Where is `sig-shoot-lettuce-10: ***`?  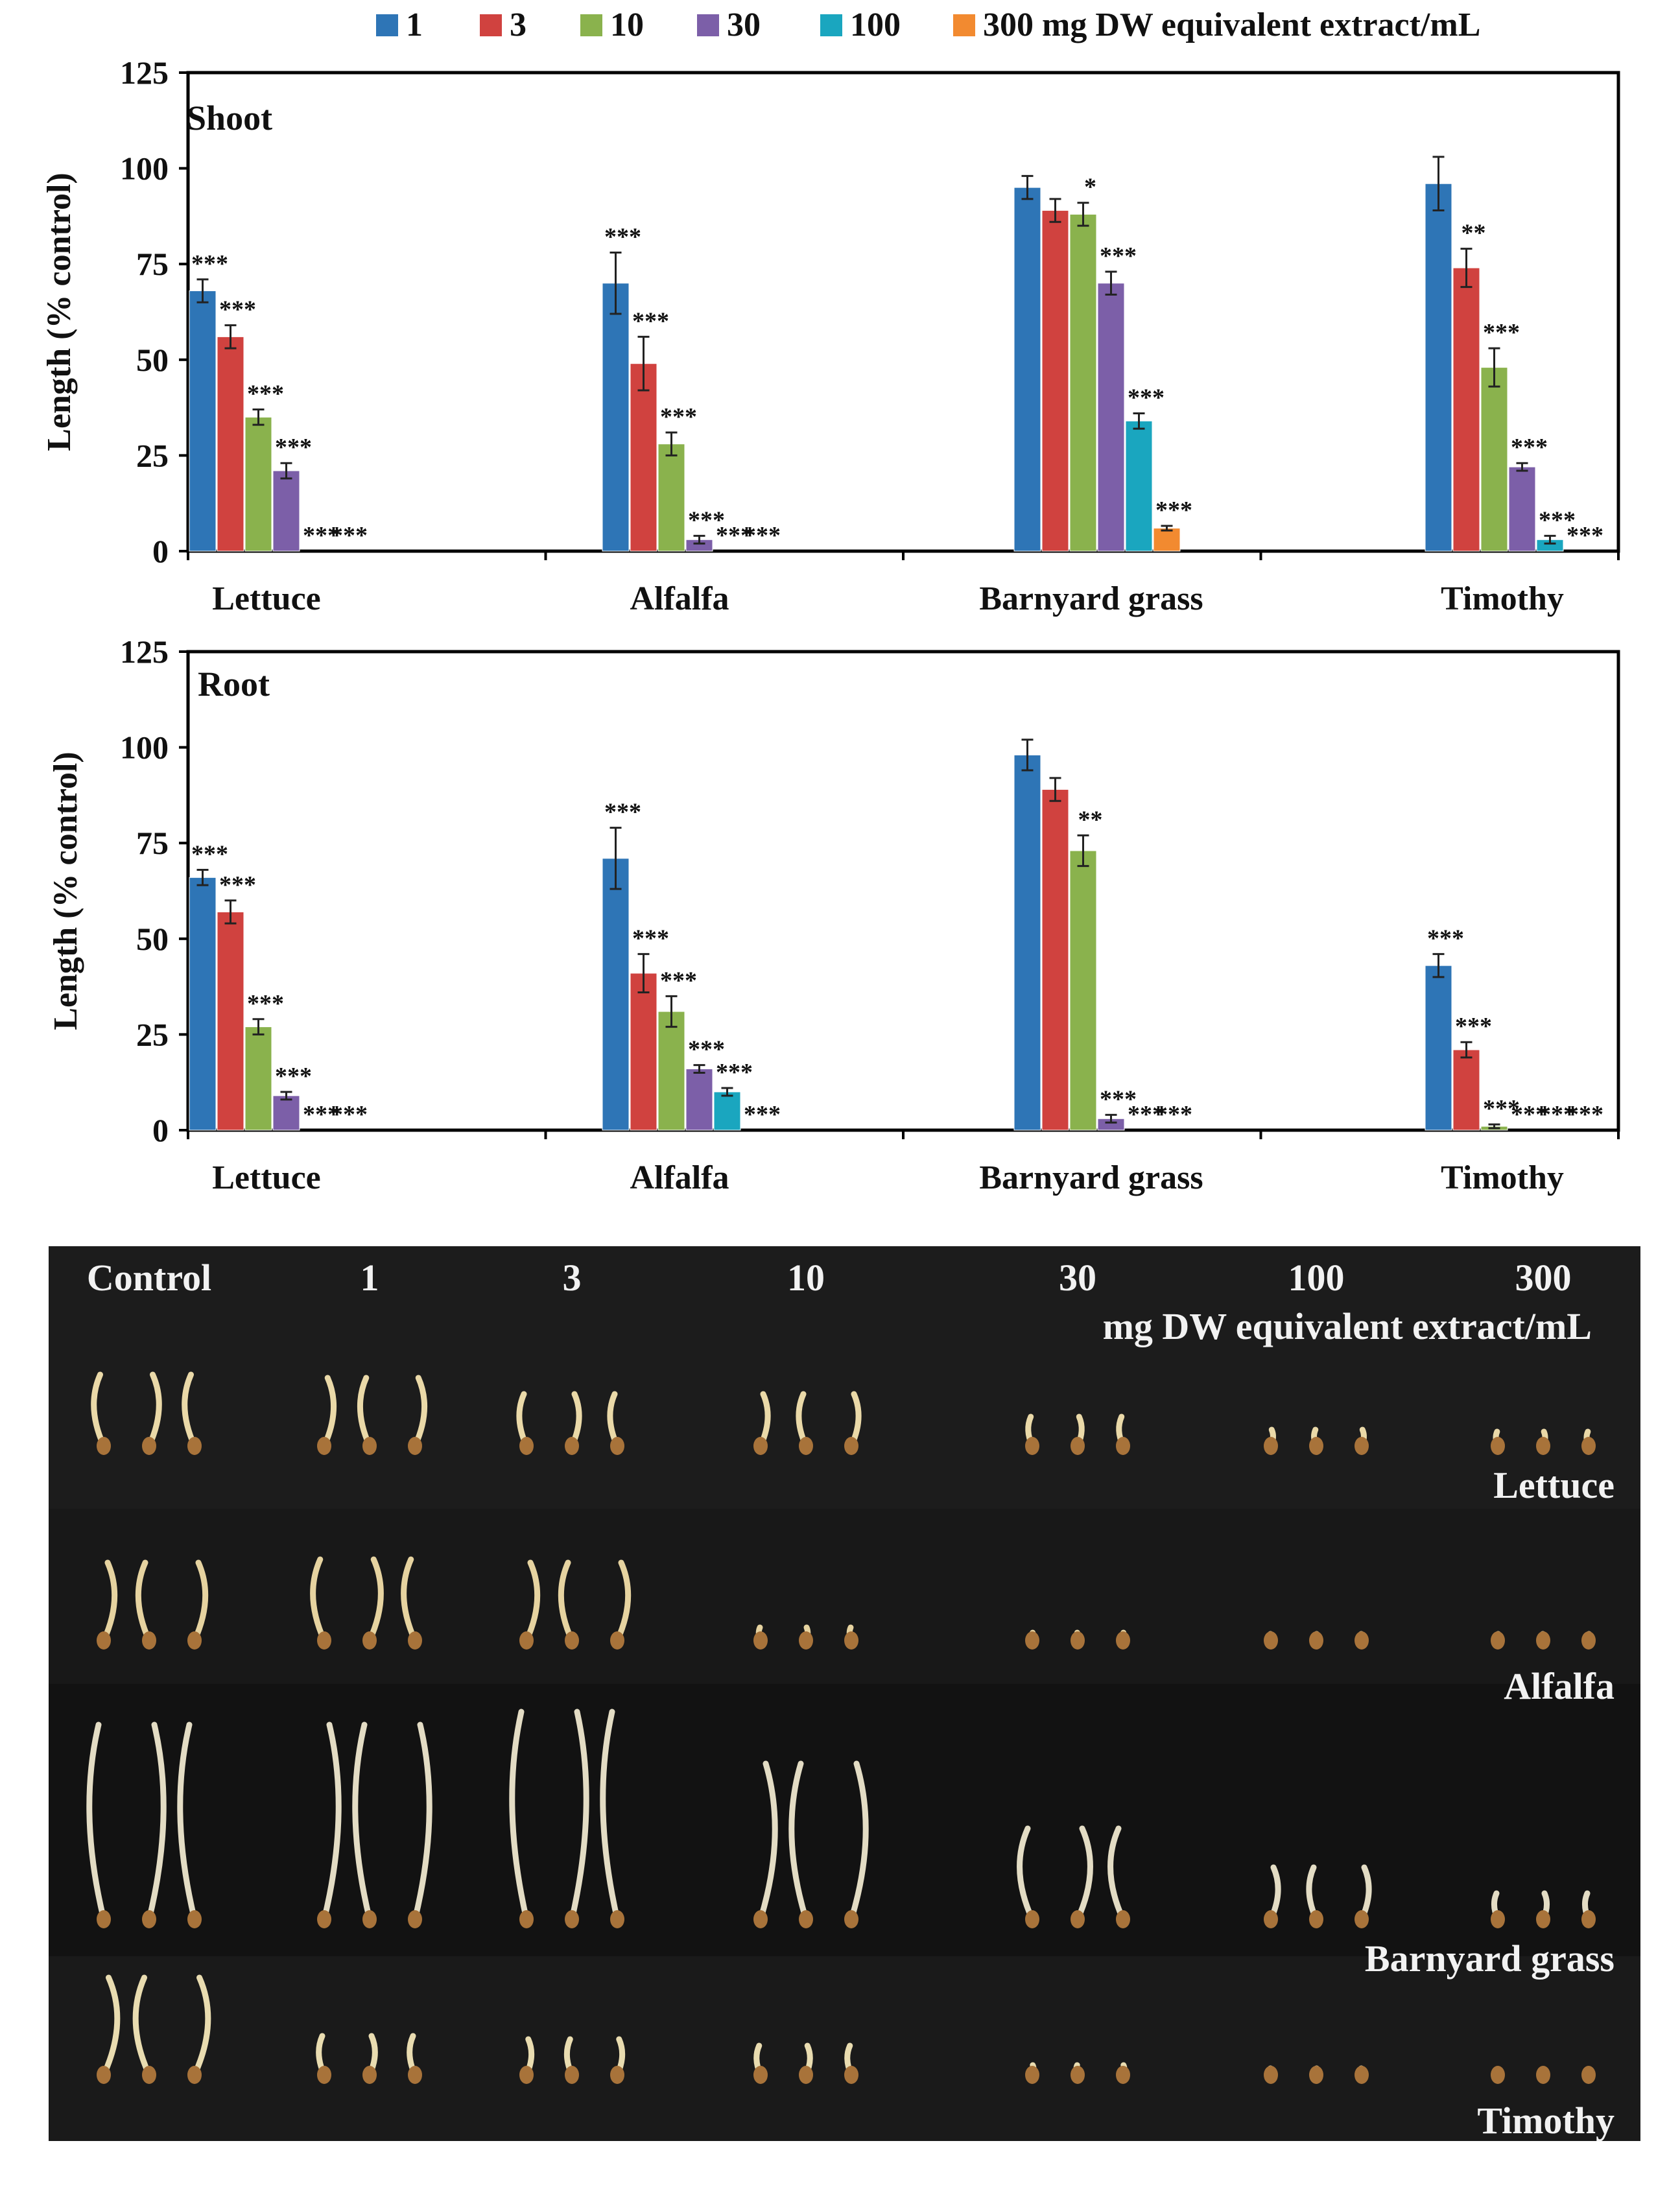
sig-shoot-lettuce-10: *** is located at coordinates (265, 394).